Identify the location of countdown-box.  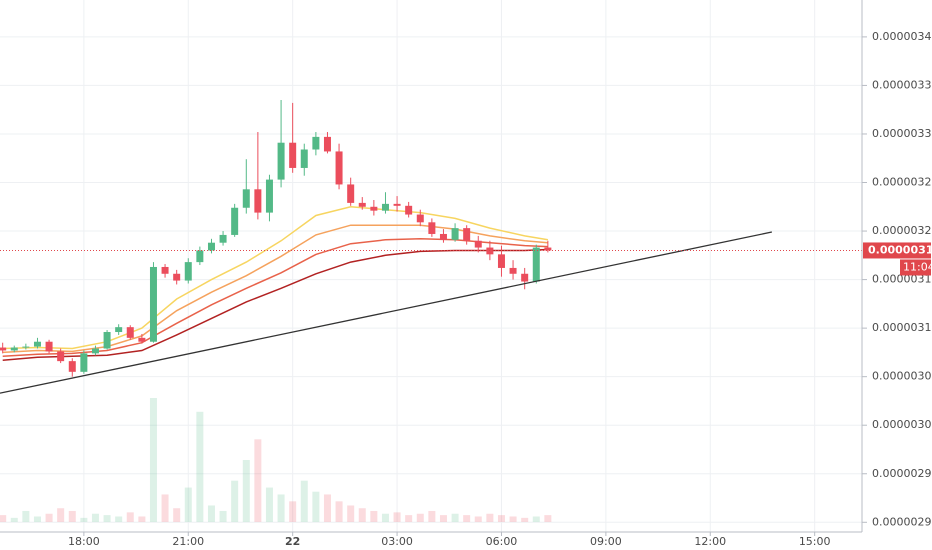
(915, 267).